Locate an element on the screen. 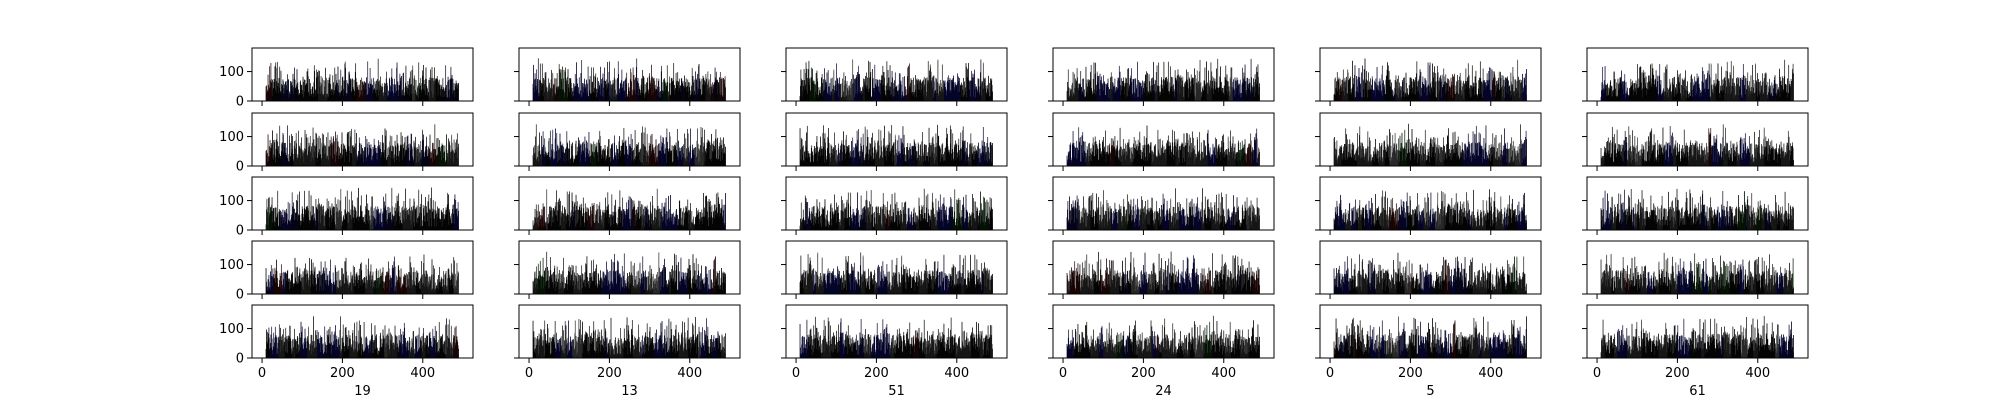 The image size is (2000, 400). subplot-r2-c4 is located at coordinates (1161, 141).